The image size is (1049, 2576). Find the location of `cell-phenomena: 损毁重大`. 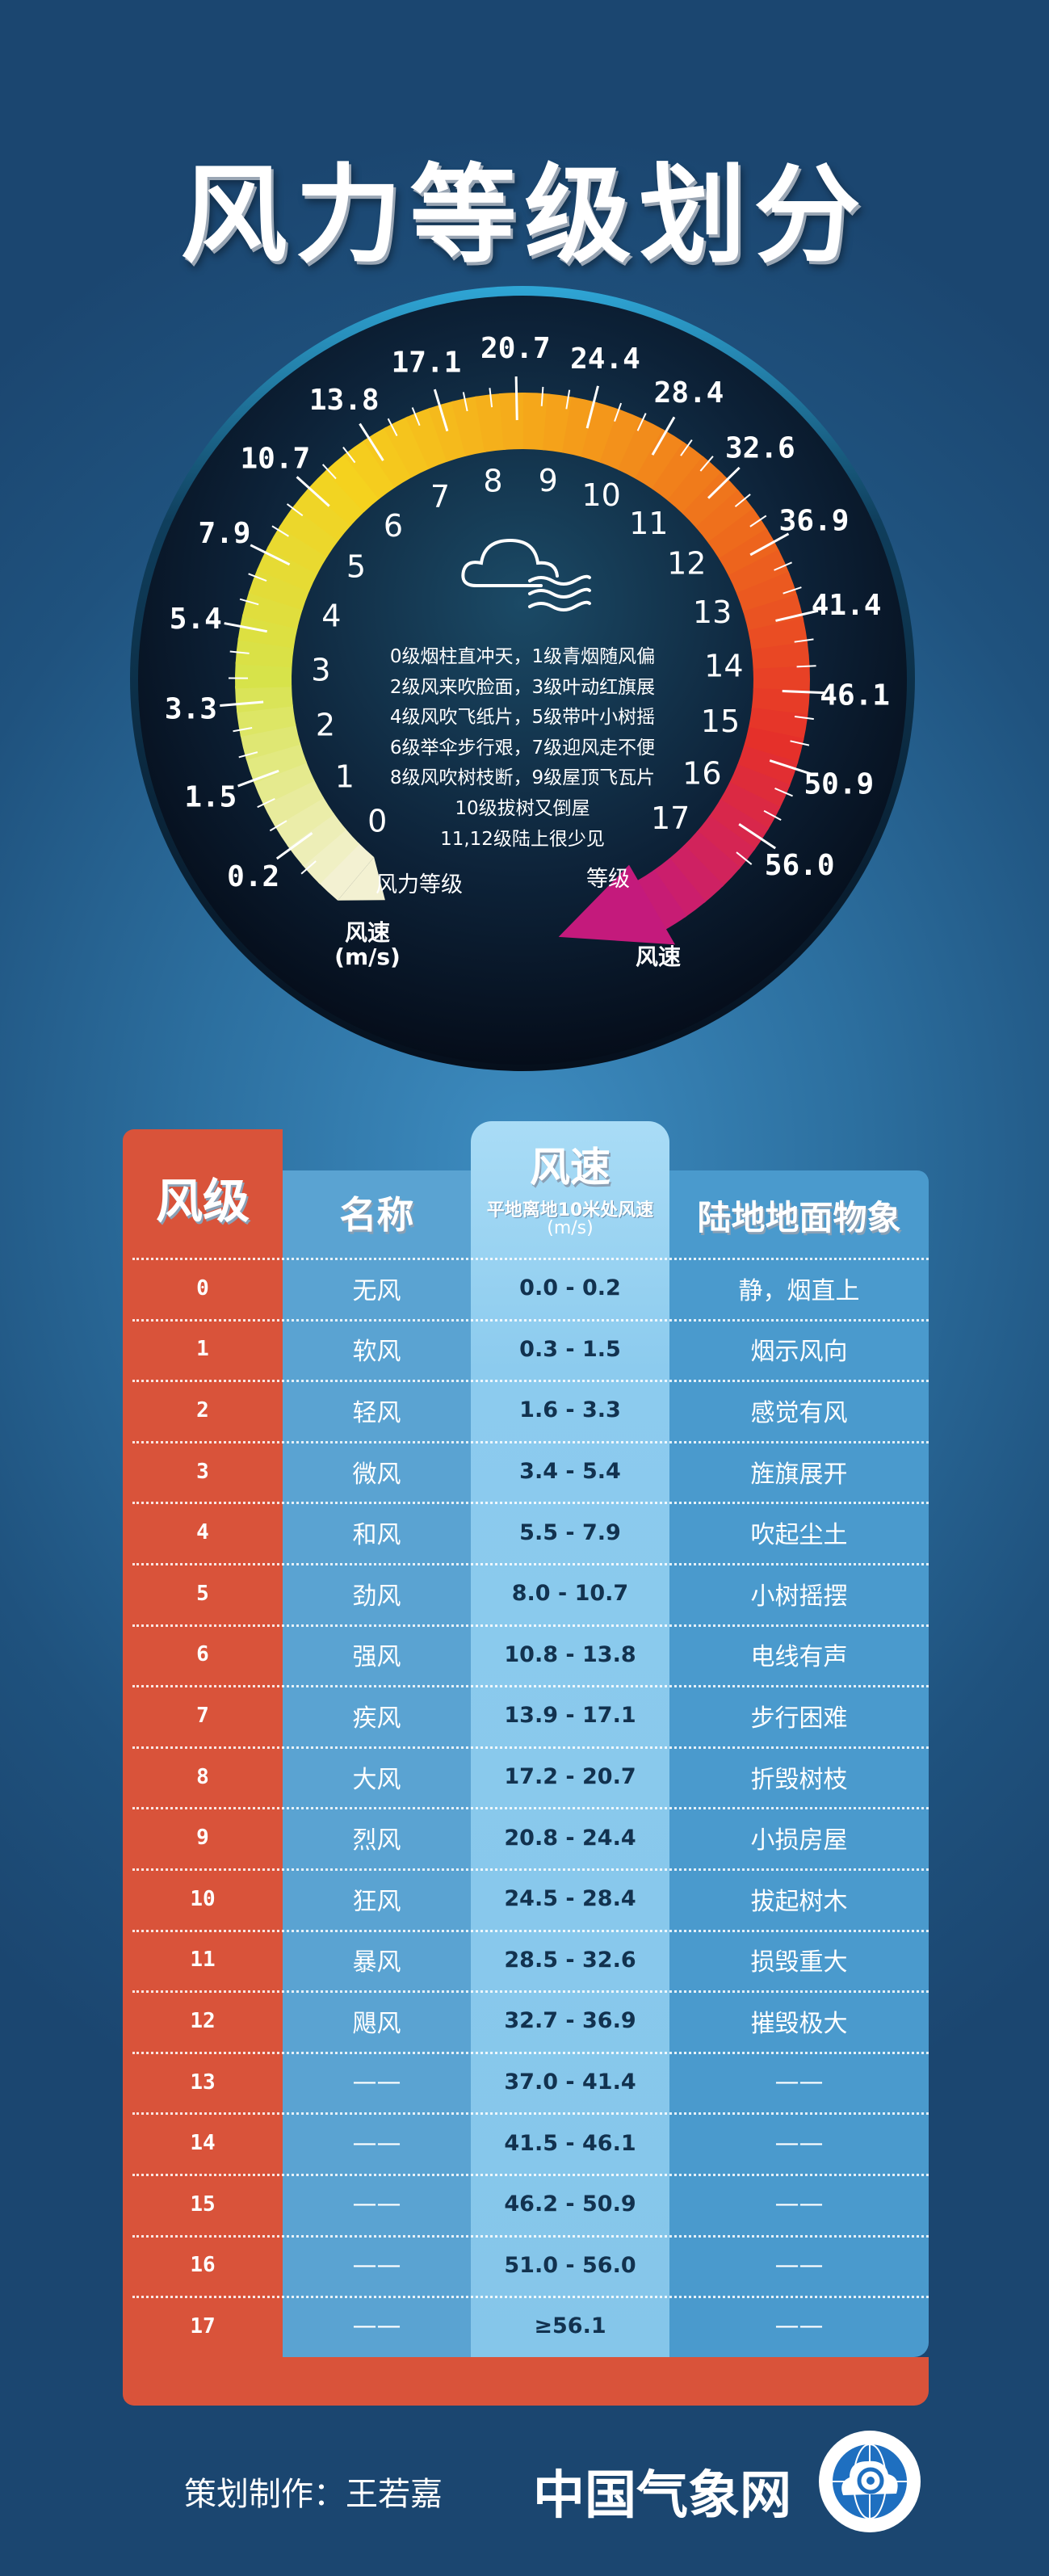

cell-phenomena: 损毁重大 is located at coordinates (799, 1962).